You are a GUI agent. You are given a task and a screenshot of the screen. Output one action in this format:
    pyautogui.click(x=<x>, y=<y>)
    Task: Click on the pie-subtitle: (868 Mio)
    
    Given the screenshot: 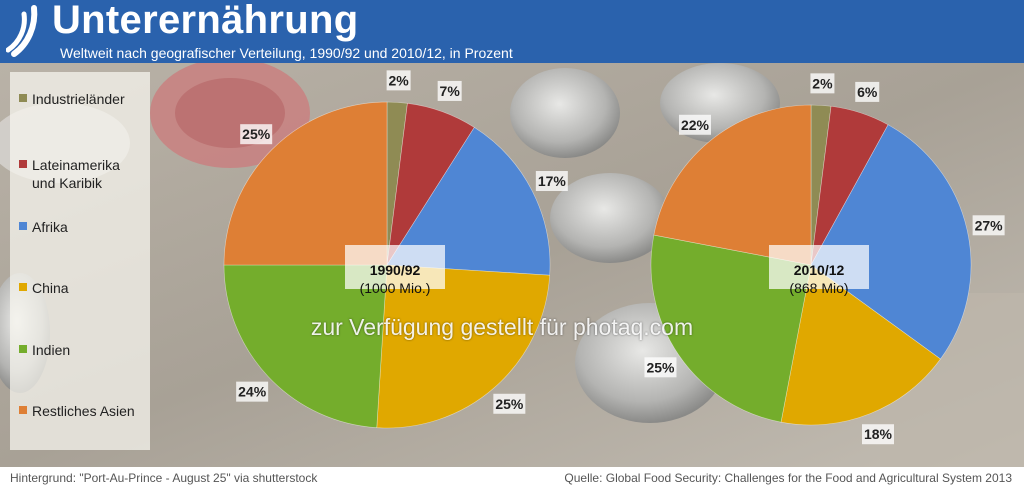 What is the action you would take?
    pyautogui.click(x=818, y=288)
    